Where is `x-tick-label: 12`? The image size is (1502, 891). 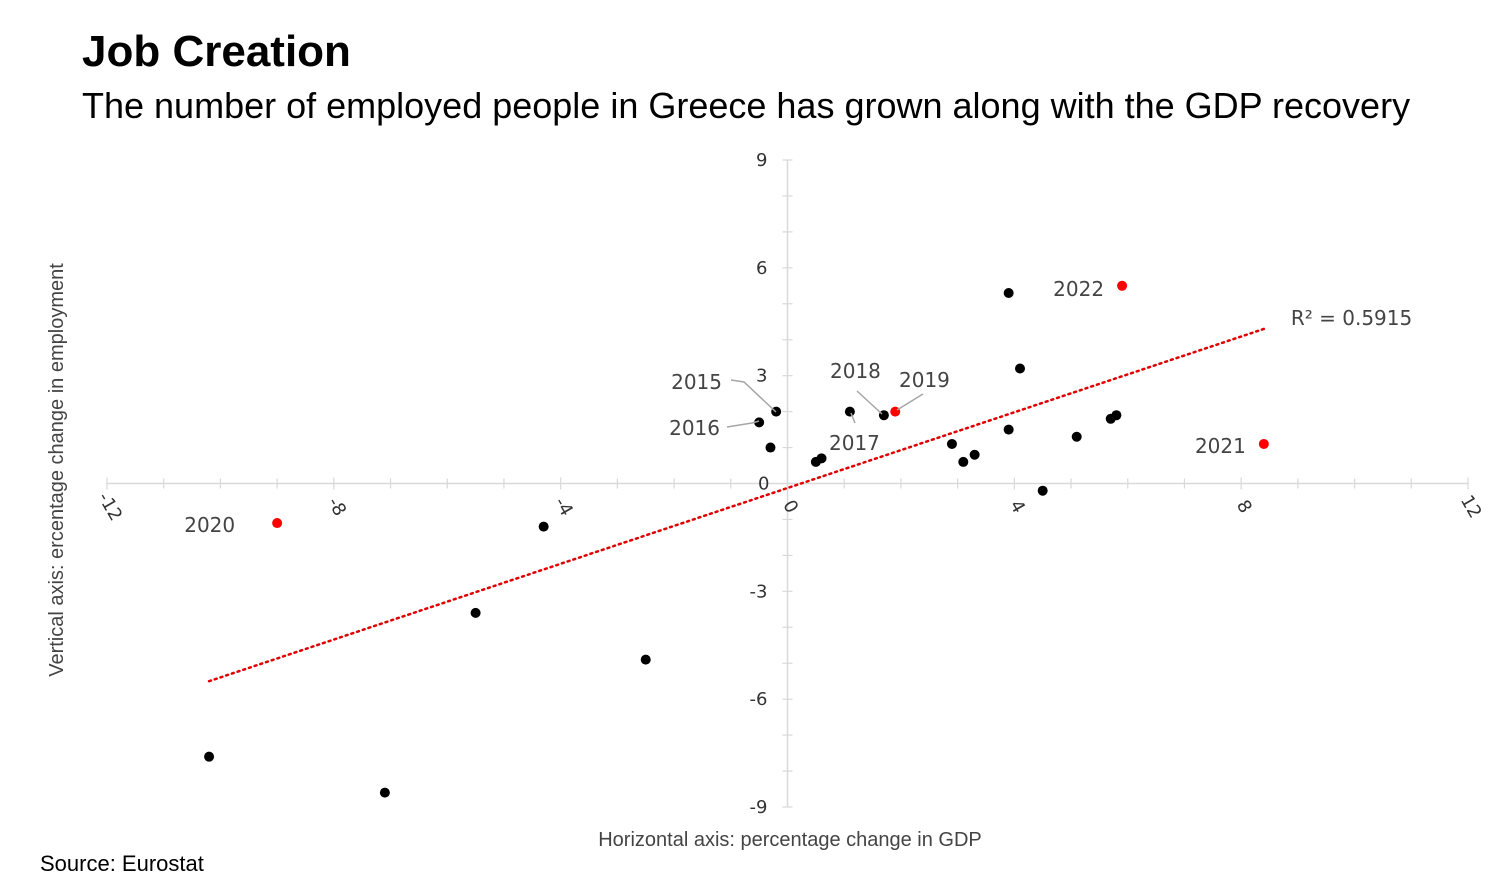 x-tick-label: 12 is located at coordinates (1471, 507).